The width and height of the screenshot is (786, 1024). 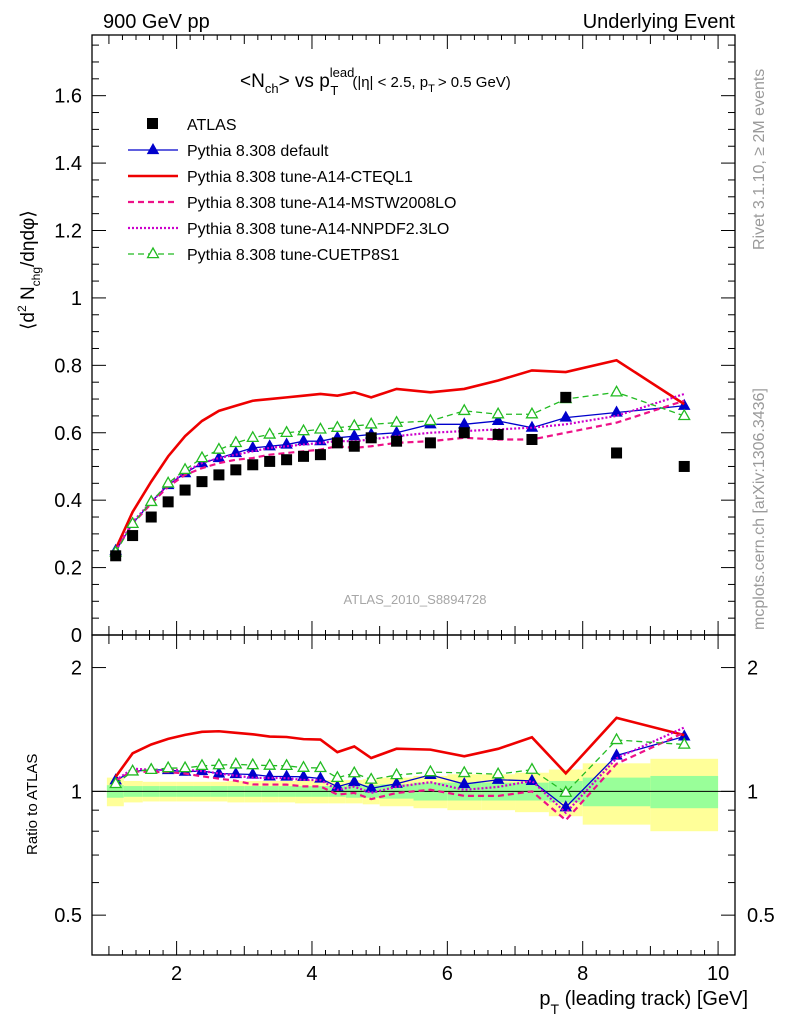 What do you see at coordinates (752, 792) in the screenshot?
I see `ratio-y-tick-label-right: 1` at bounding box center [752, 792].